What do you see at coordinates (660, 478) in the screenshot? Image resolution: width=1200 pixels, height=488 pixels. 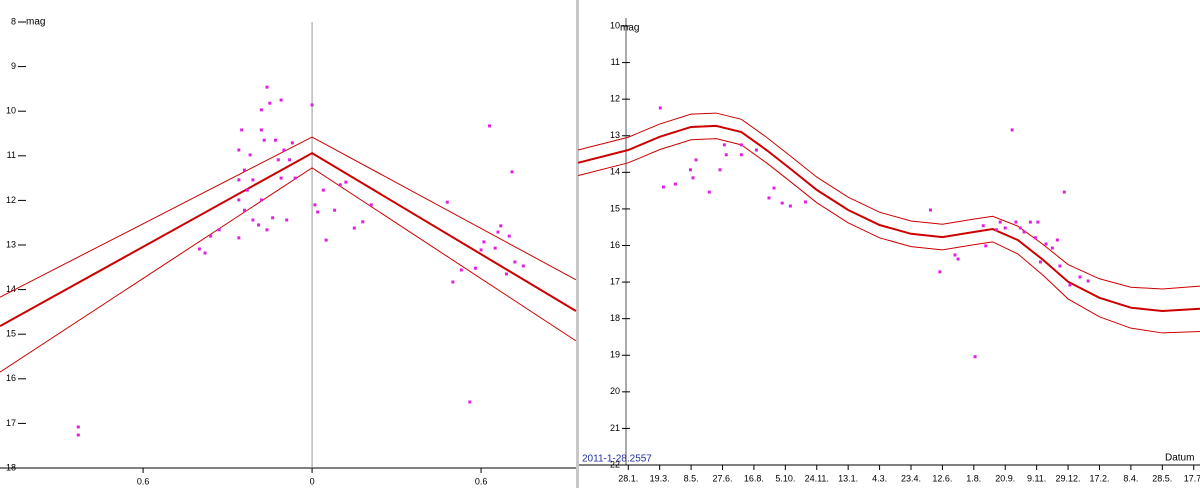 I see `x-tick-label: 19.3.` at bounding box center [660, 478].